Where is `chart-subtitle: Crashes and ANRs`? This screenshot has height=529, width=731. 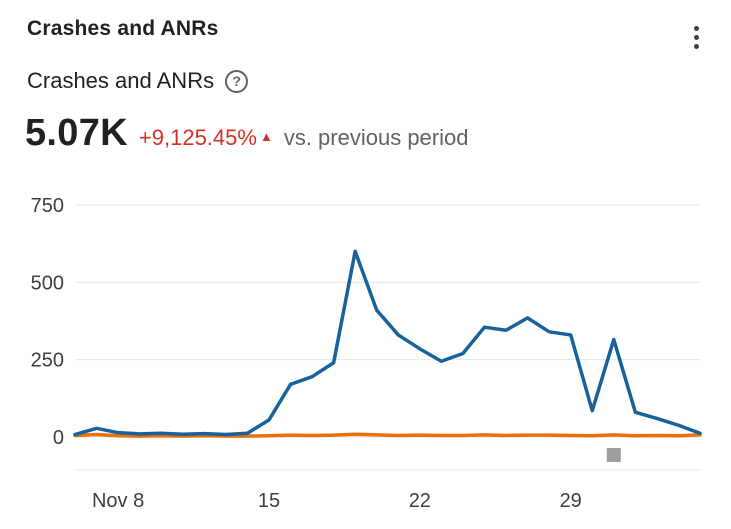
chart-subtitle: Crashes and ANRs is located at coordinates (121, 80).